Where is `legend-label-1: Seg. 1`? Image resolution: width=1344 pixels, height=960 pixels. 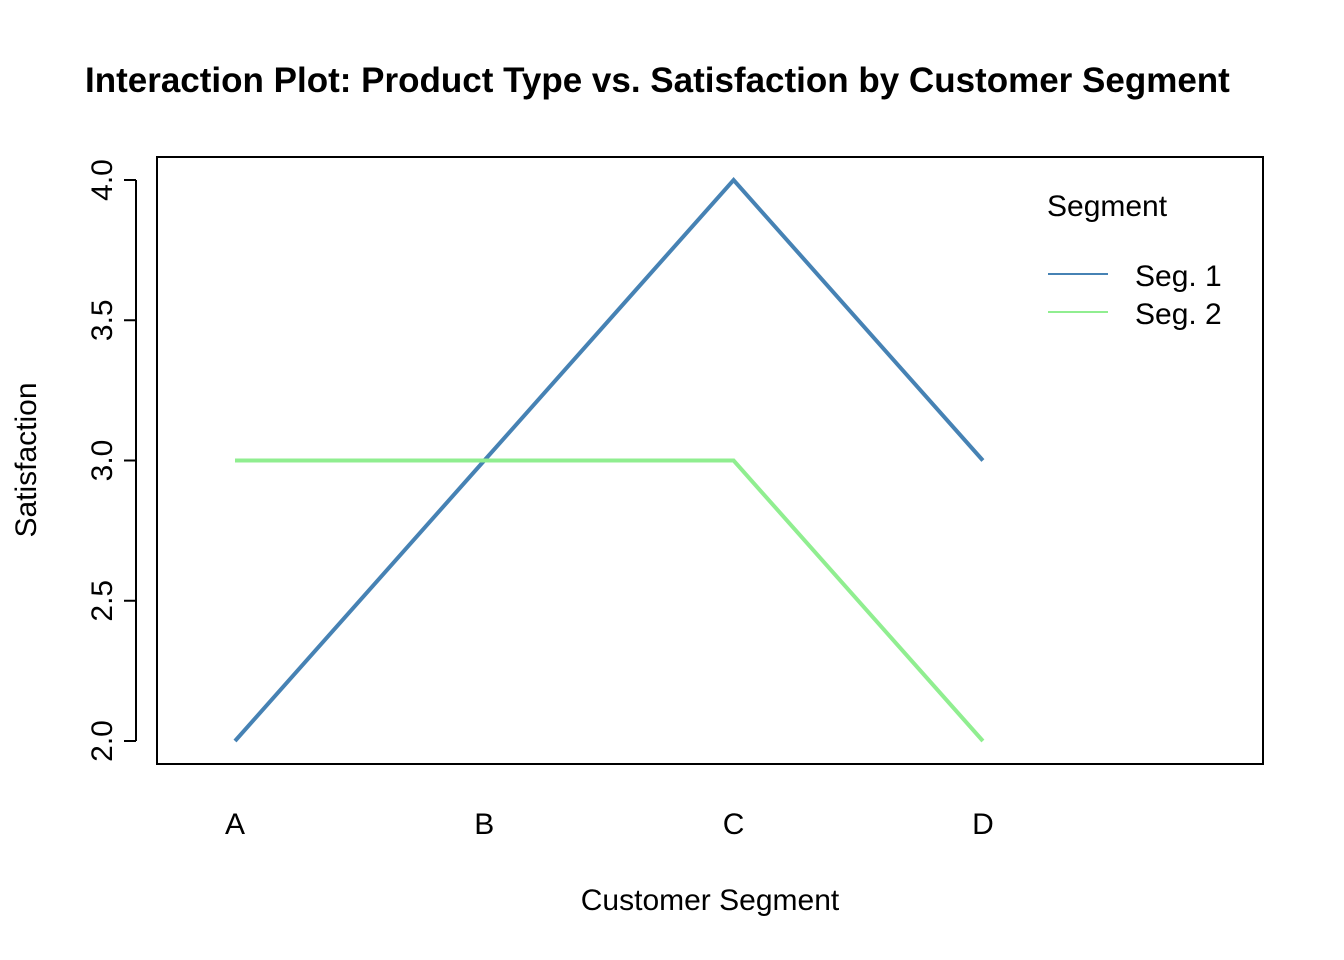
legend-label-1: Seg. 1 is located at coordinates (1178, 276).